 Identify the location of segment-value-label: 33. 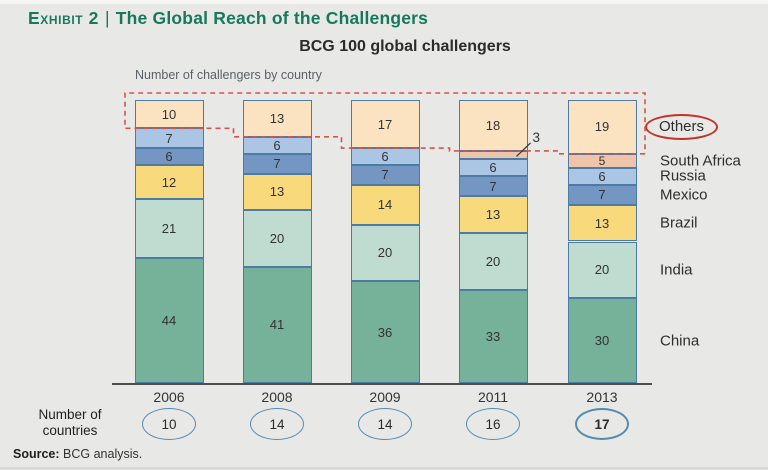
(493, 336).